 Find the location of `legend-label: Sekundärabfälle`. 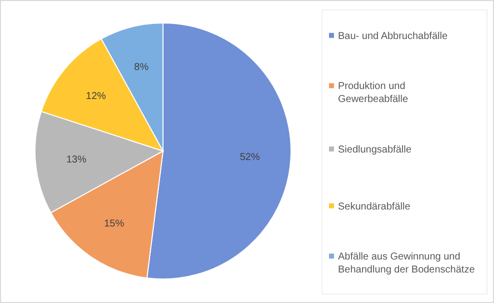

legend-label: Sekundärabfälle is located at coordinates (374, 206).